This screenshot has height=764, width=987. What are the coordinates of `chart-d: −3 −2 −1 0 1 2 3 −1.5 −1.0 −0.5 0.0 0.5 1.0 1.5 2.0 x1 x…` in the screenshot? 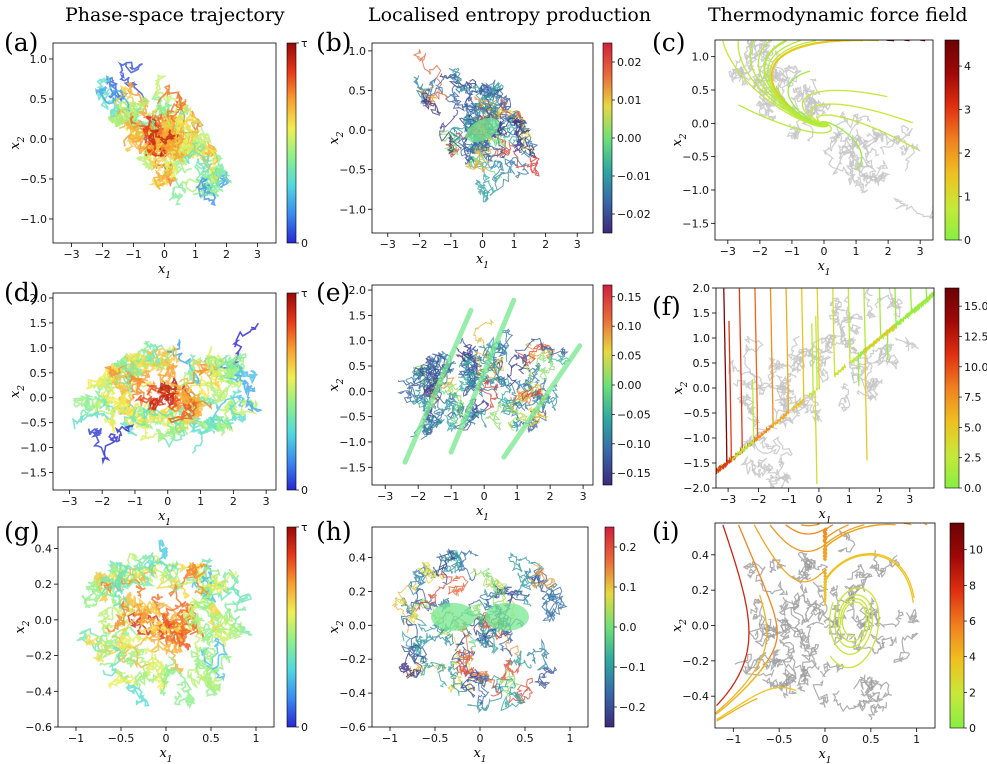 It's located at (158, 407).